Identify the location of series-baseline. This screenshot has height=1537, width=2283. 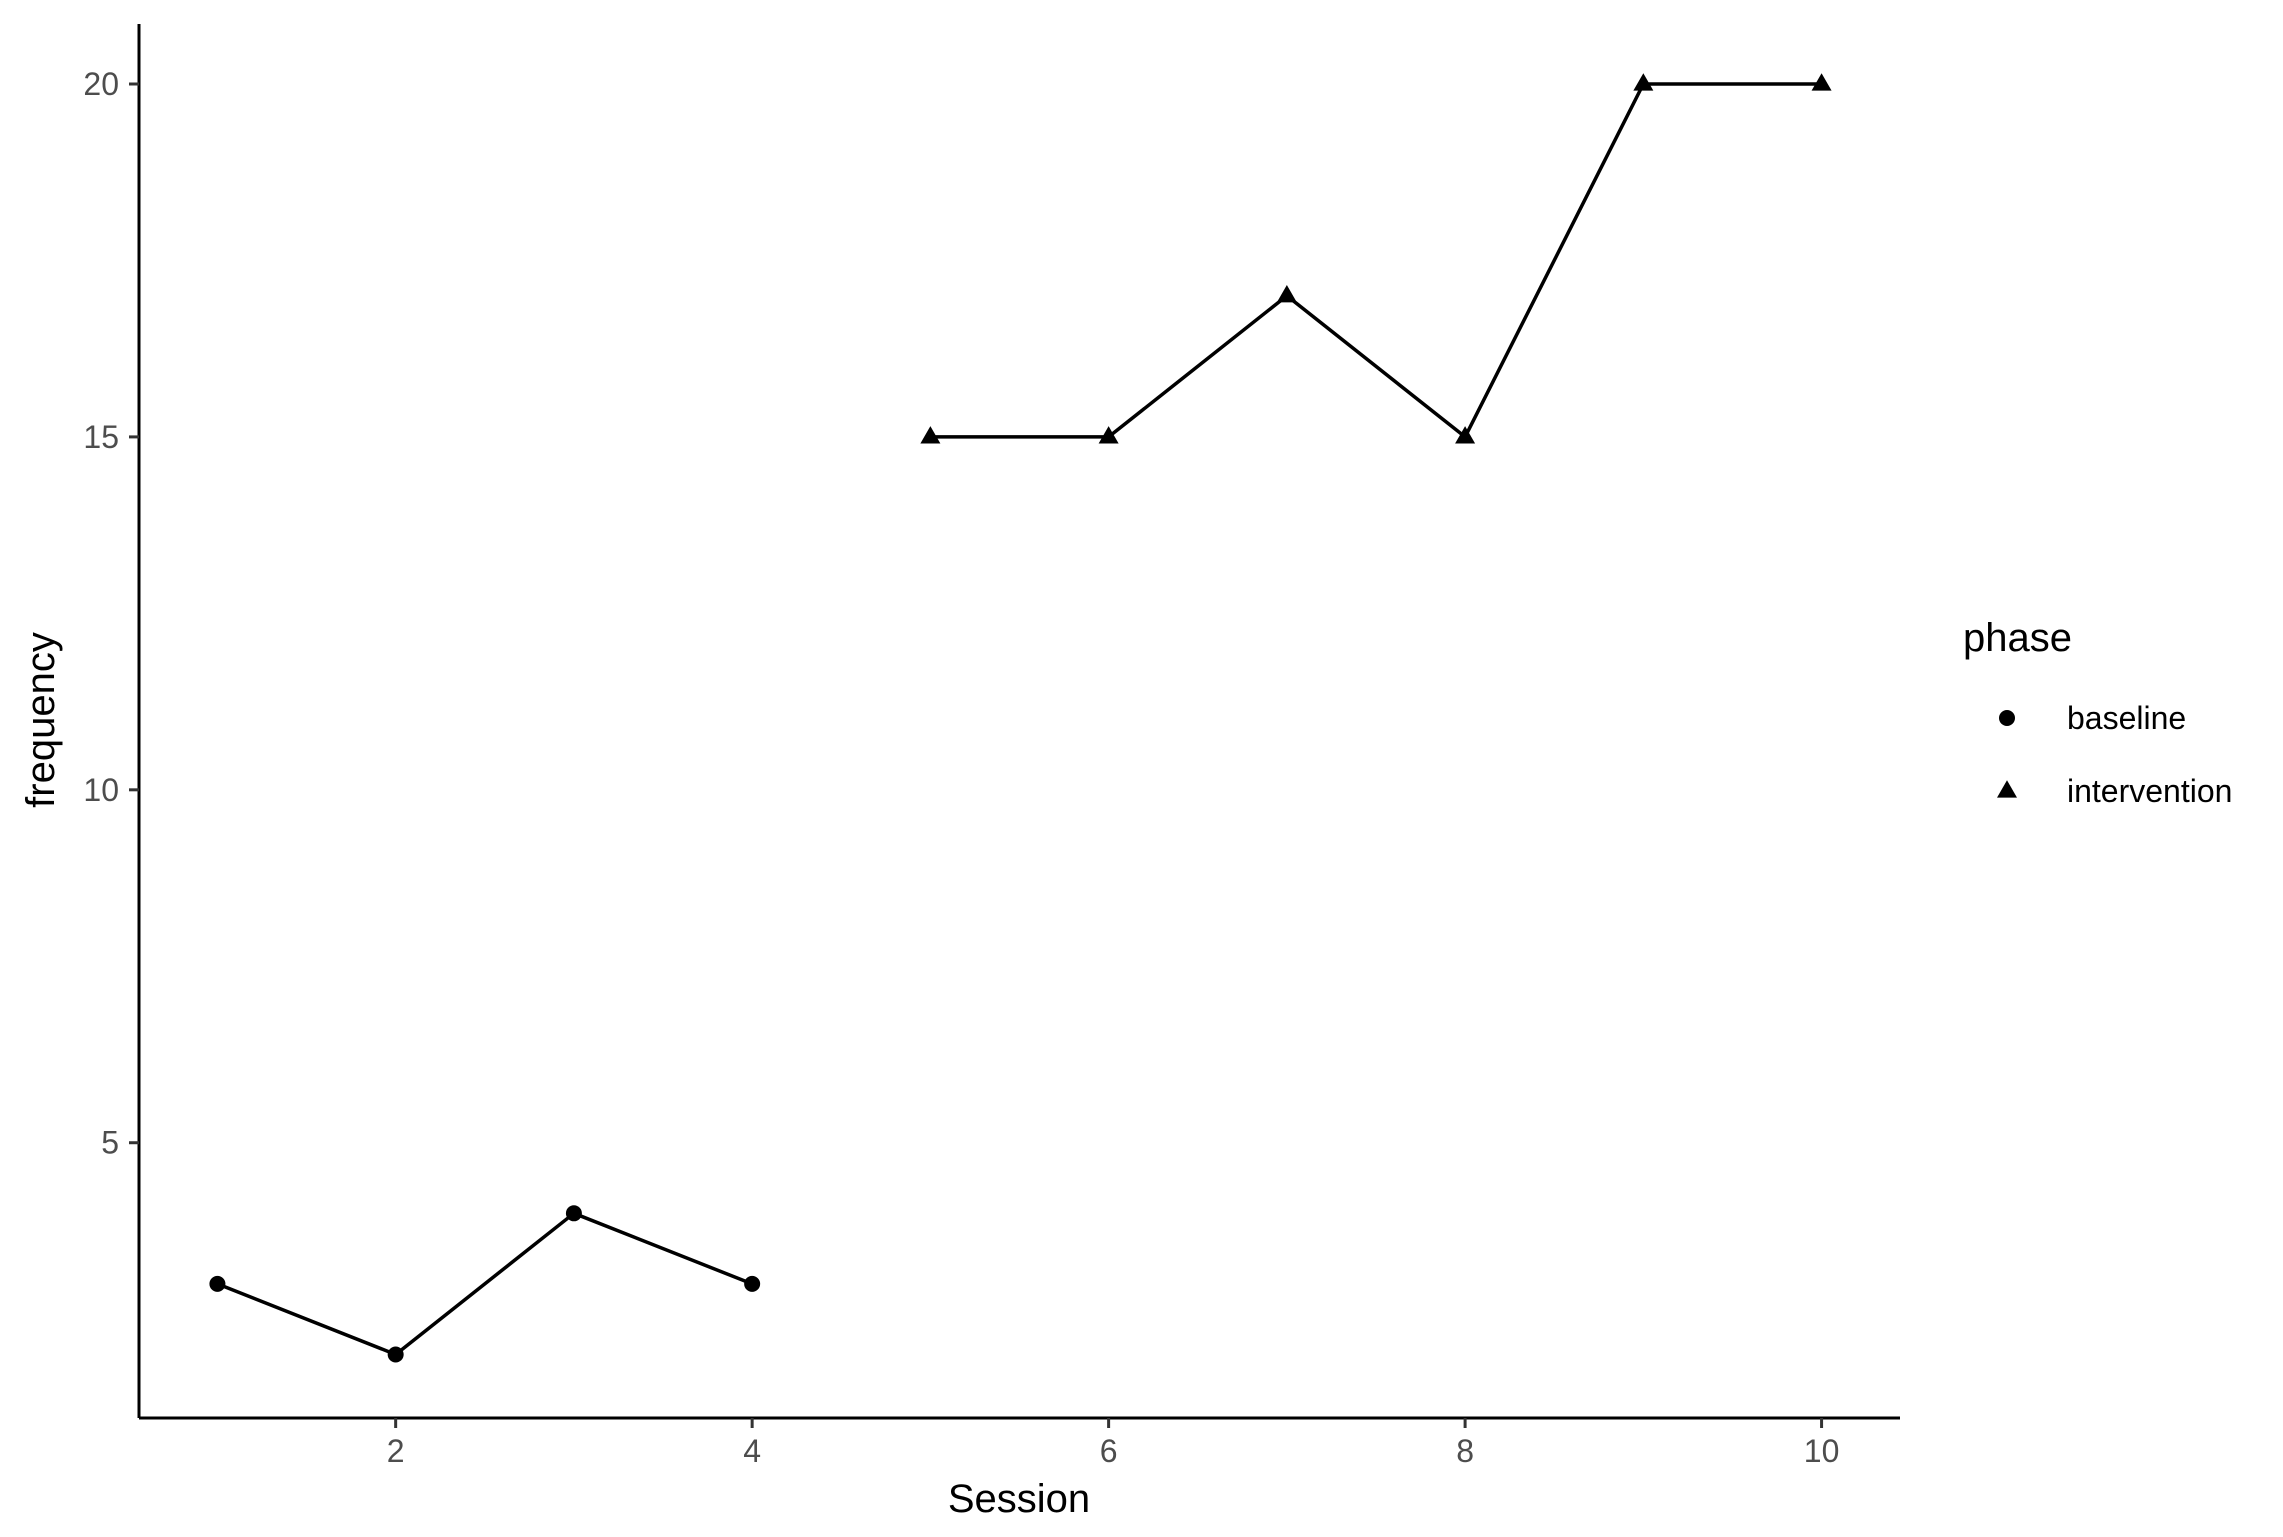
(485, 1284).